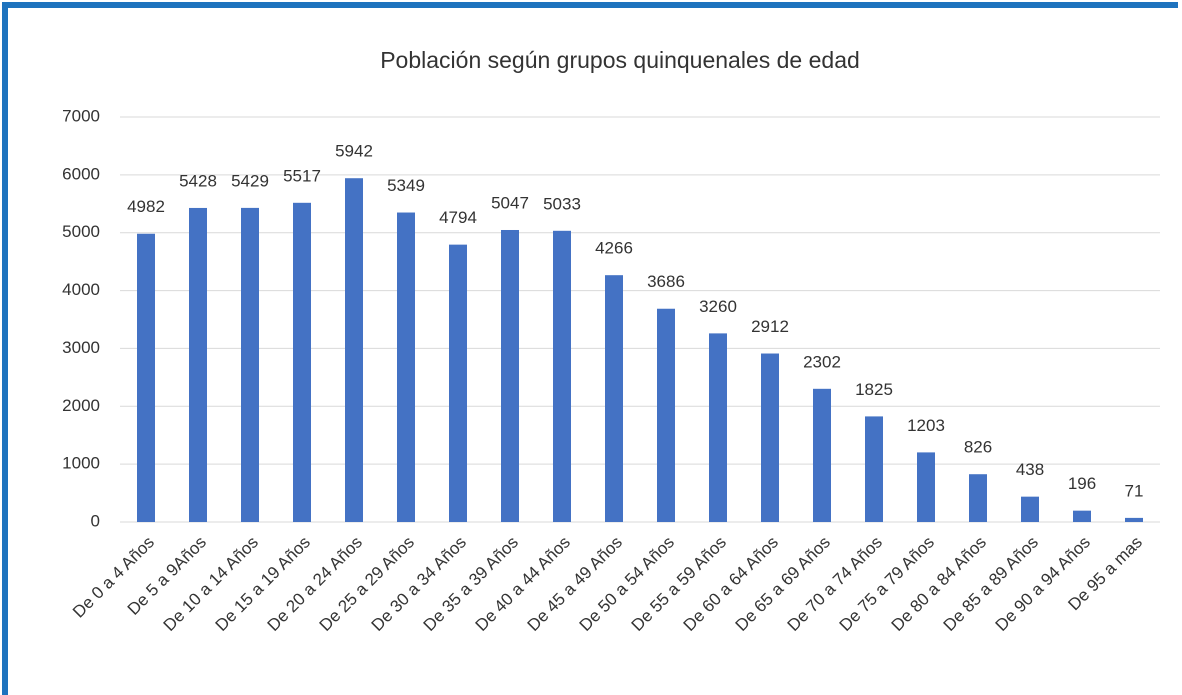 The height and width of the screenshot is (695, 1182). Describe the element at coordinates (510, 202) in the screenshot. I see `data-label: 5047` at that location.